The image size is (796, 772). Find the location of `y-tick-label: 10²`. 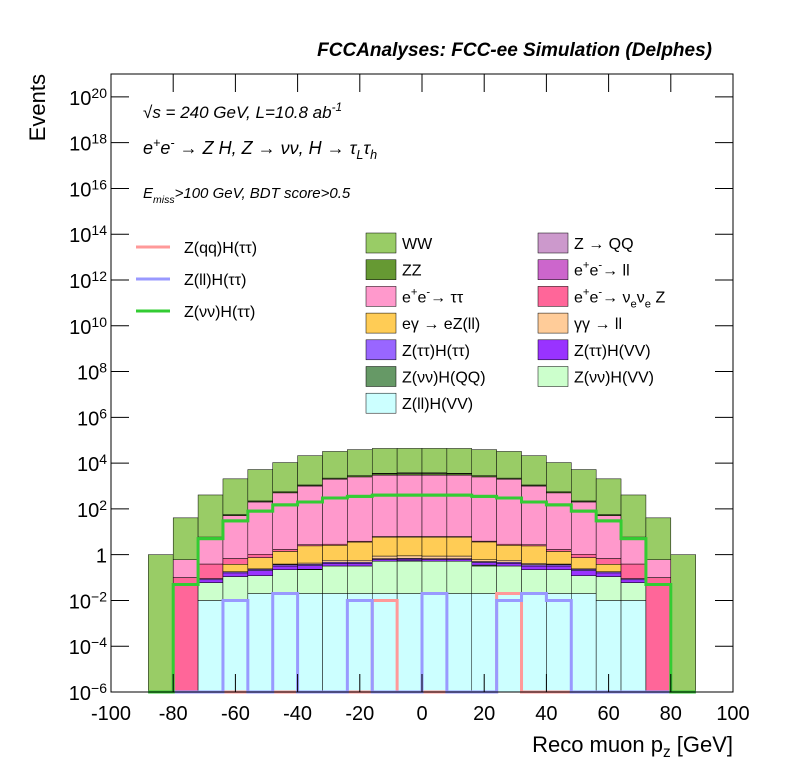

y-tick-label: 10² is located at coordinates (92, 509).